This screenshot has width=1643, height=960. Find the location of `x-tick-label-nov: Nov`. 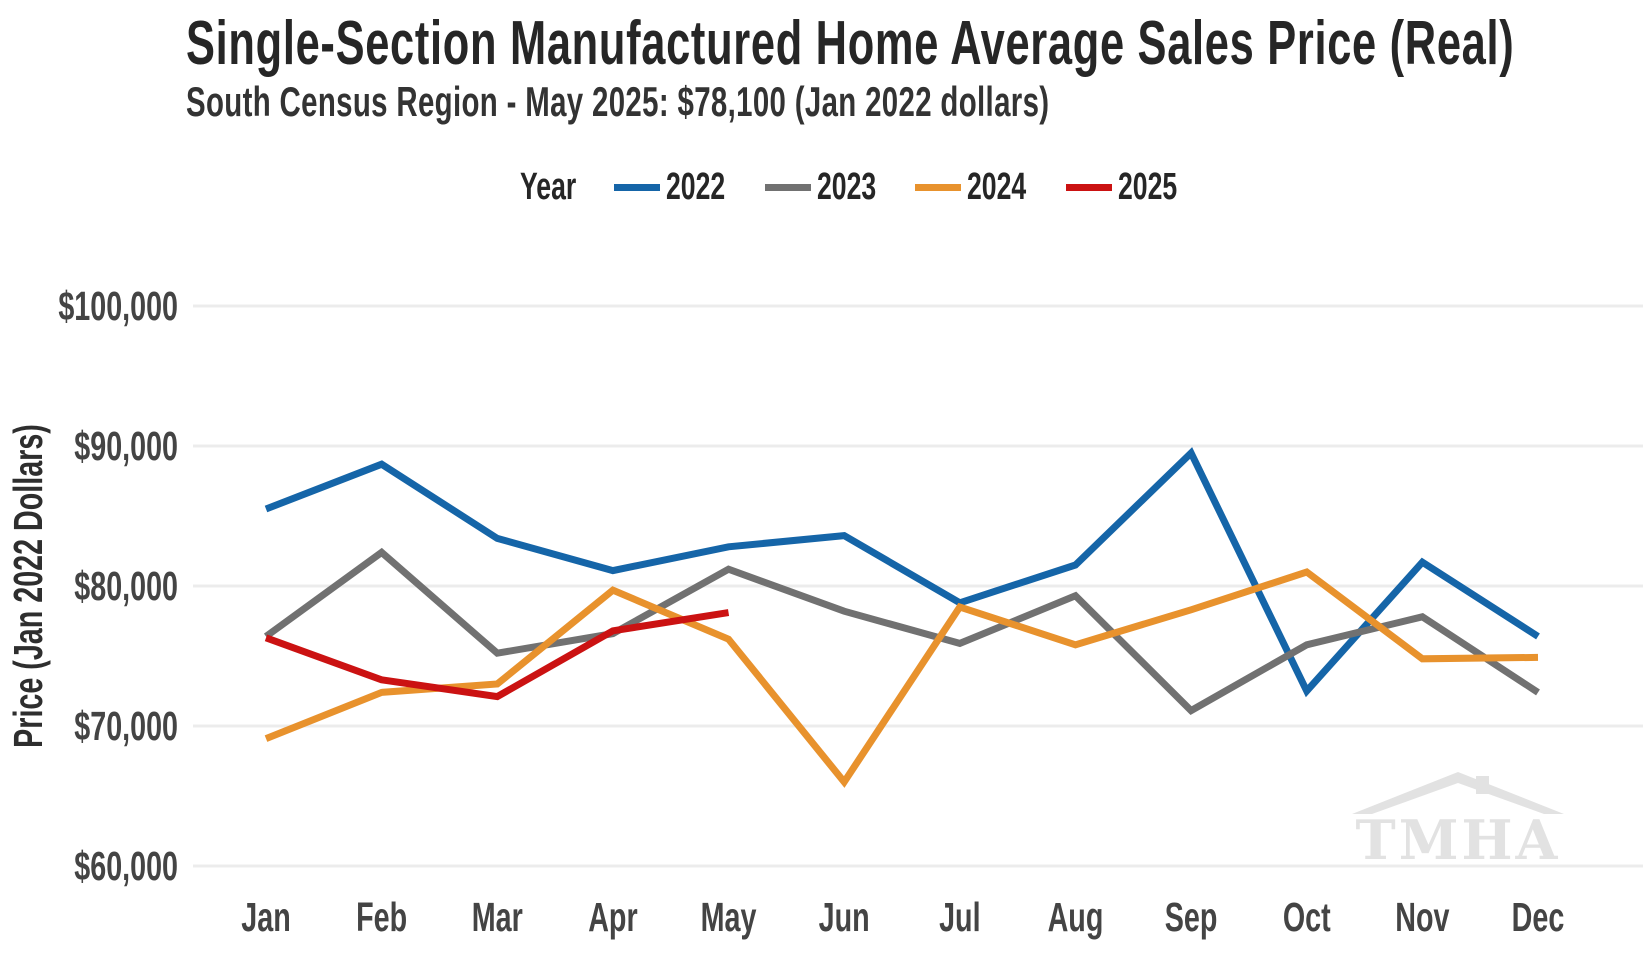

x-tick-label-nov: Nov is located at coordinates (1422, 917).